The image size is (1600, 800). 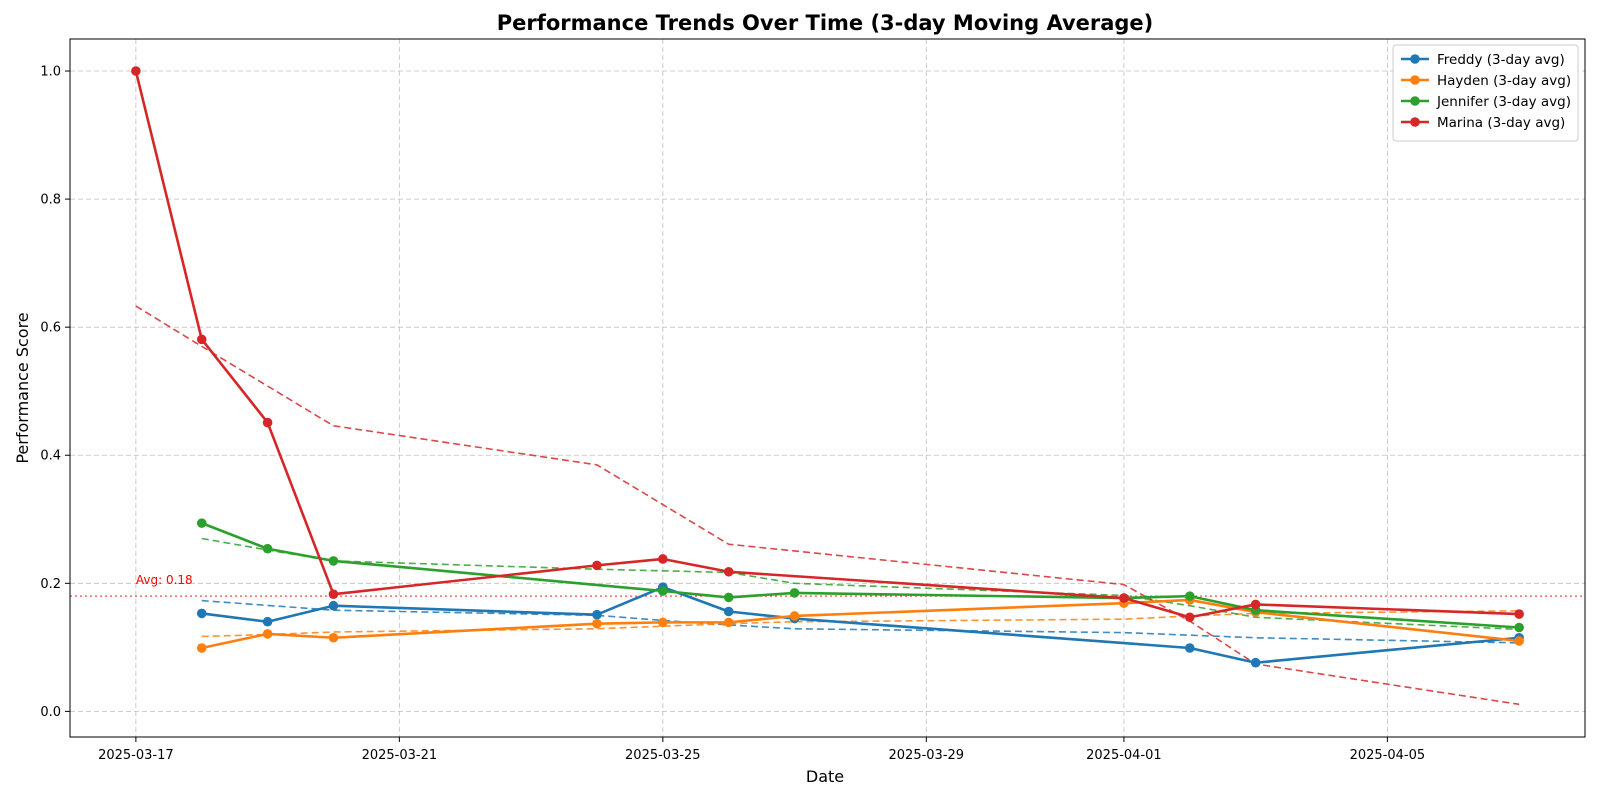 I want to click on legend-box, so click(x=1485, y=93).